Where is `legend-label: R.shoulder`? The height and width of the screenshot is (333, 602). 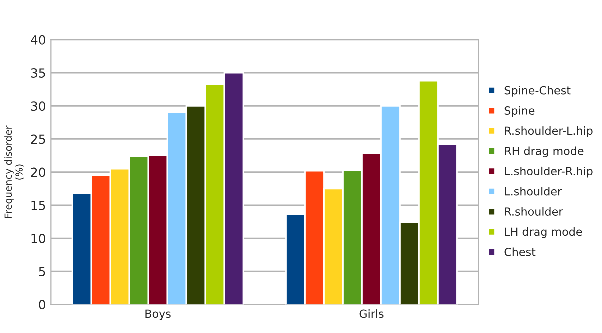 legend-label: R.shoulder is located at coordinates (534, 211).